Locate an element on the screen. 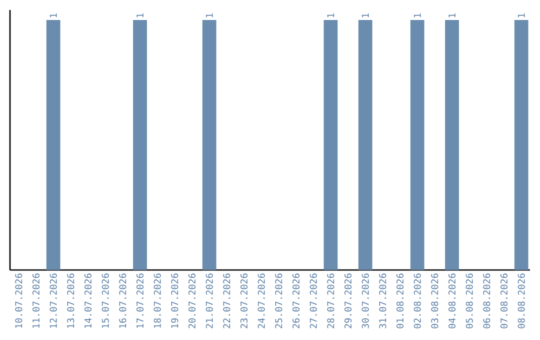 This screenshot has width=540, height=340. x-tick-label: 08.08.2026 is located at coordinates (521, 301).